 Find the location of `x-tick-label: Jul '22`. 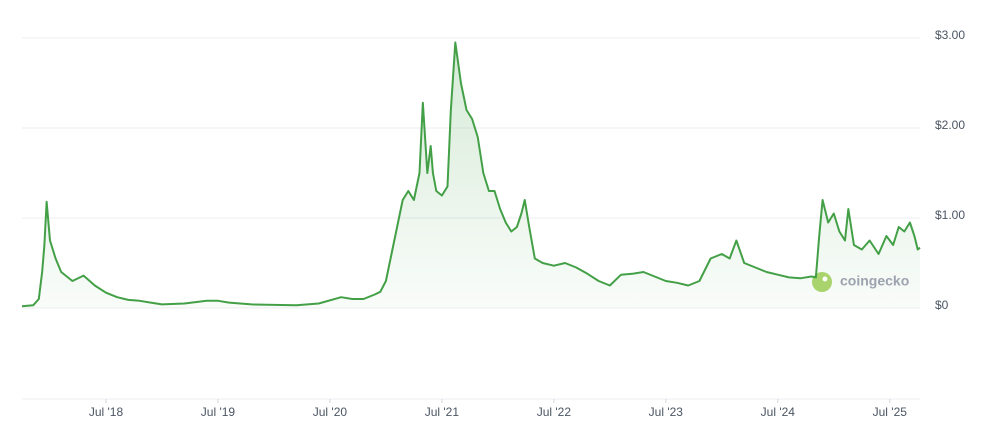

x-tick-label: Jul '22 is located at coordinates (554, 412).